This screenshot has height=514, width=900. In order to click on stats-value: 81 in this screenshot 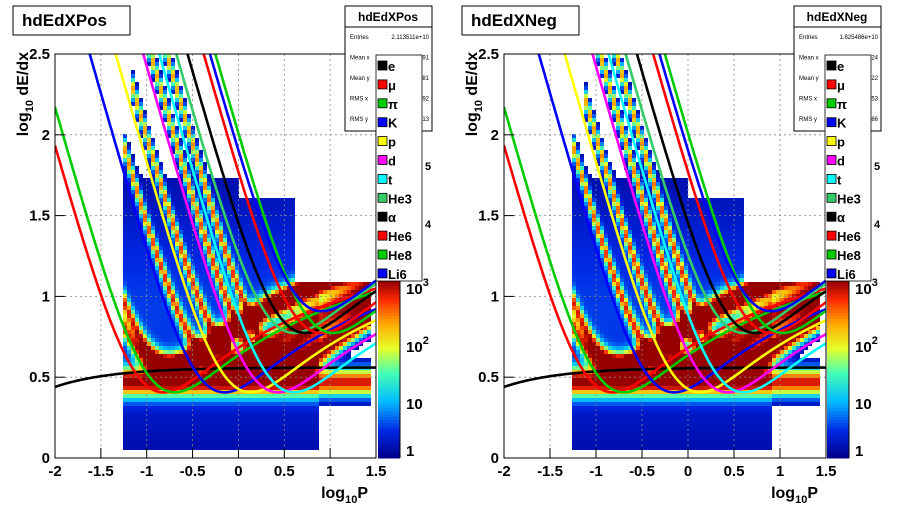, I will do `click(425, 79)`.